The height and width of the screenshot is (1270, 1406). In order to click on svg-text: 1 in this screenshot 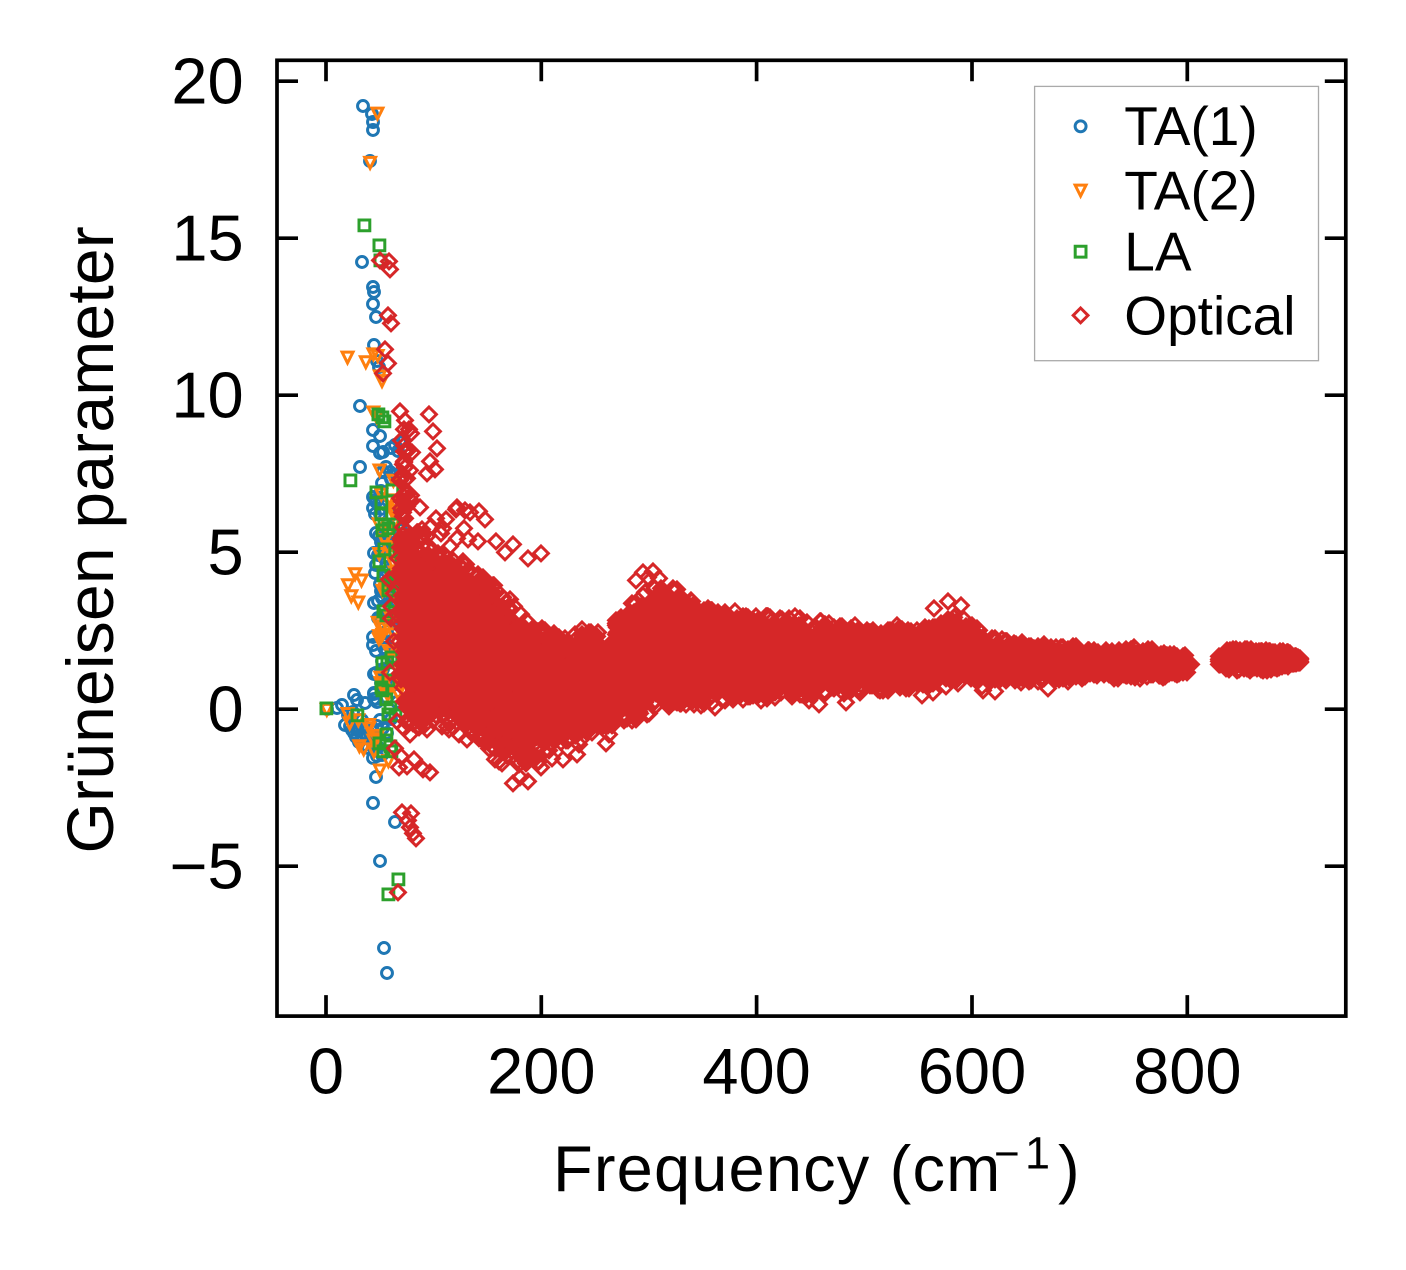, I will do `click(1037, 1153)`.